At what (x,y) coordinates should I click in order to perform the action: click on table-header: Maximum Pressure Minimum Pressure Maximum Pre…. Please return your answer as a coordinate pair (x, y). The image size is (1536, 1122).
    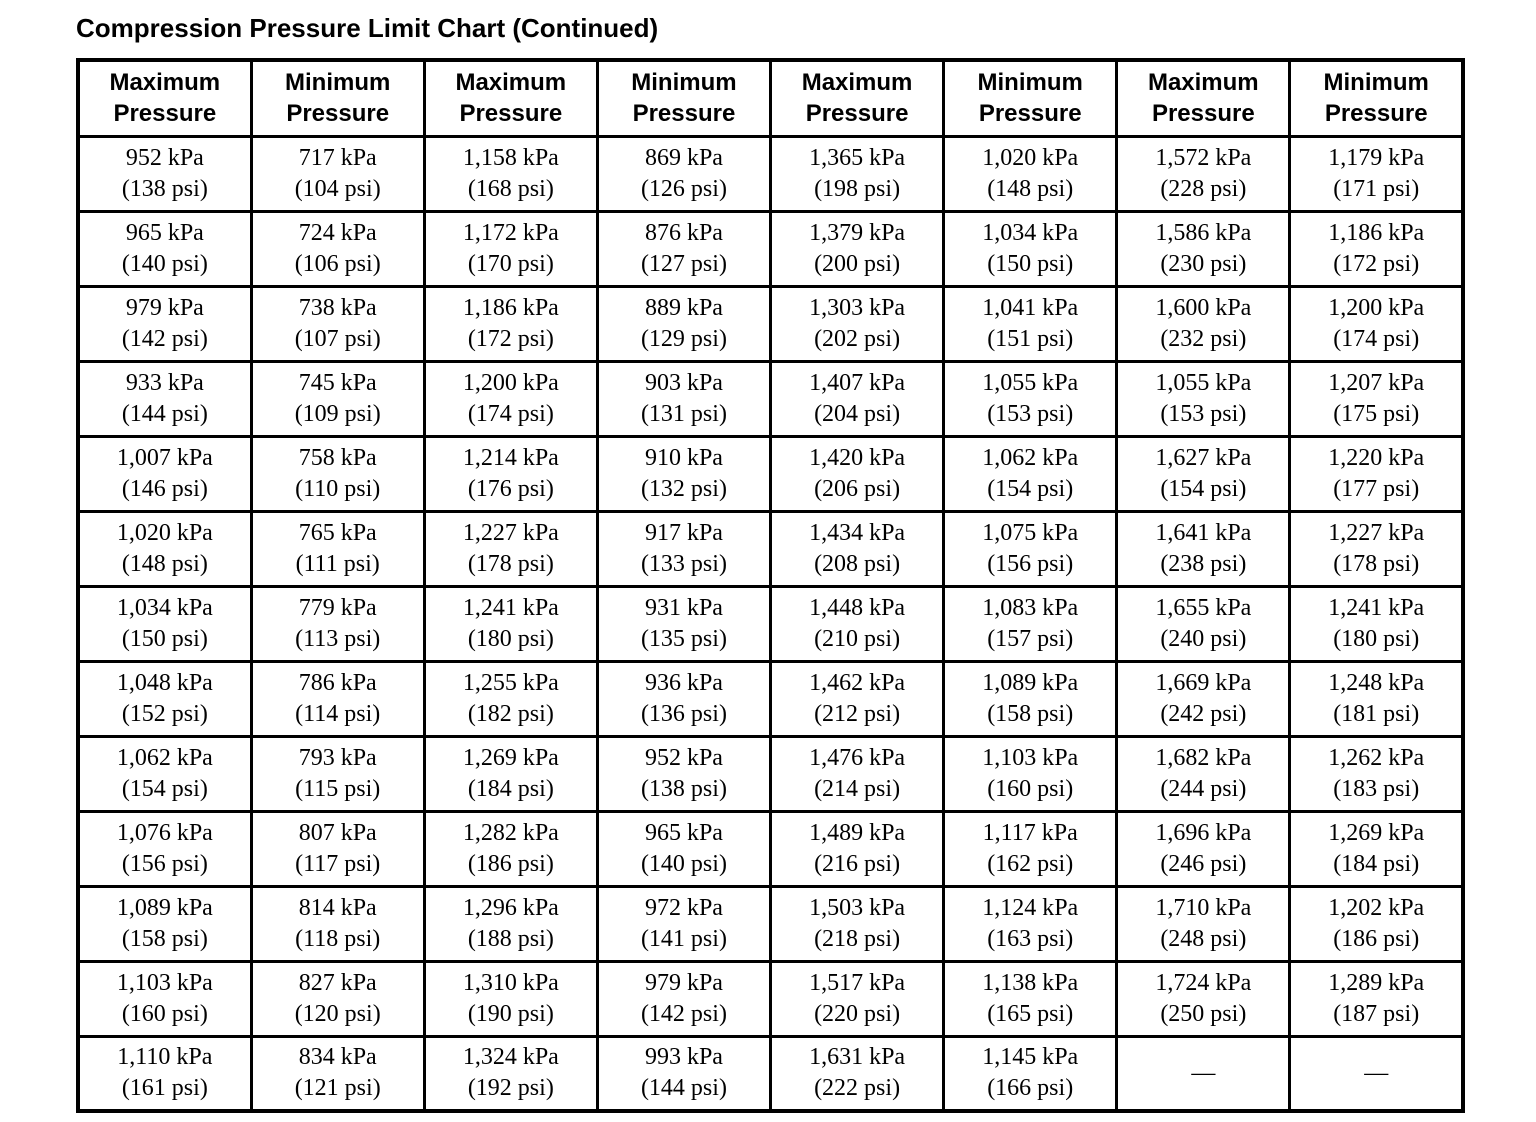
    Looking at the image, I should click on (770, 98).